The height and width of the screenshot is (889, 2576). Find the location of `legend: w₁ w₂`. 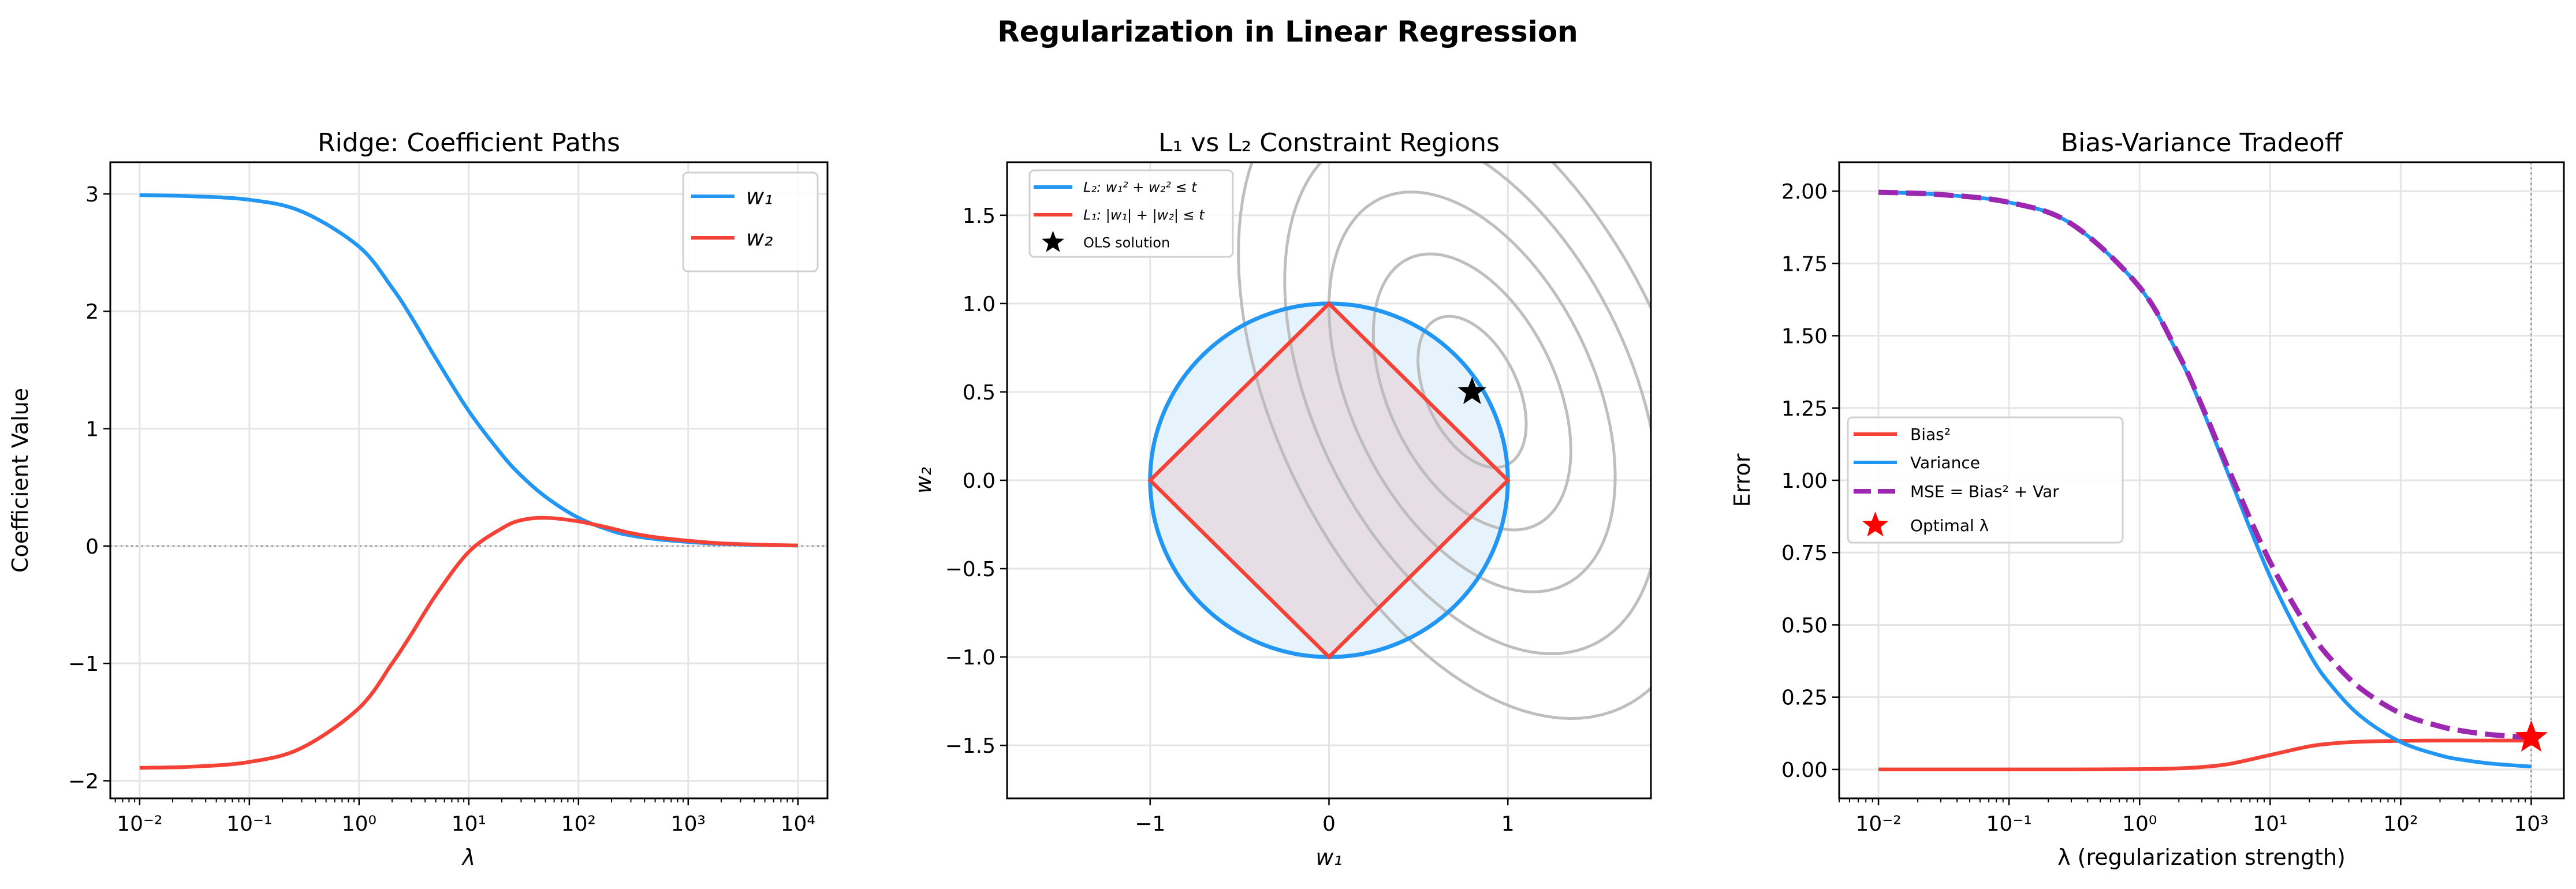

legend: w₁ w₂ is located at coordinates (750, 221).